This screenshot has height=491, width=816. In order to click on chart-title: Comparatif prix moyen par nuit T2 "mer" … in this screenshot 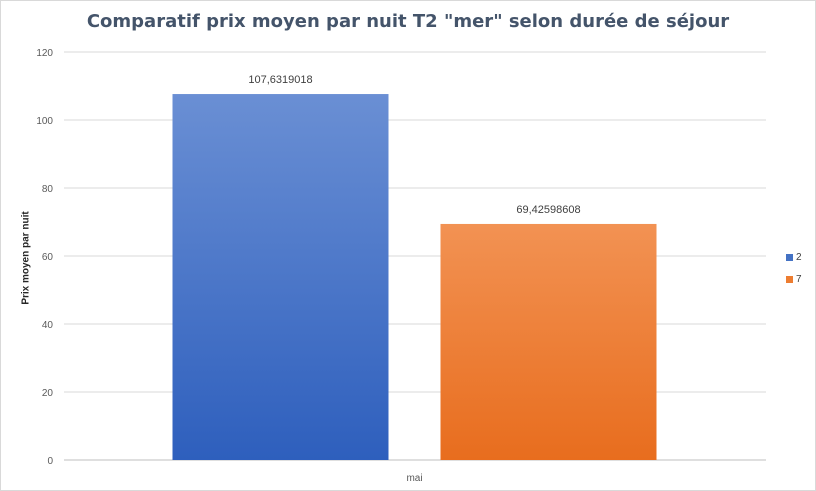, I will do `click(408, 21)`.